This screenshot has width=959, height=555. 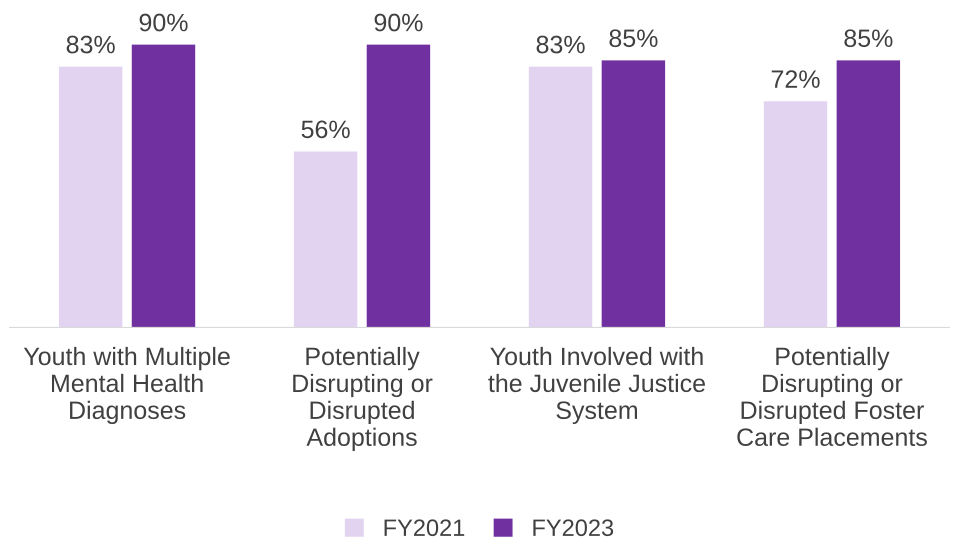 What do you see at coordinates (362, 398) in the screenshot?
I see `x-tick-label: Potentially Disrupting or Disrupted Adoptions` at bounding box center [362, 398].